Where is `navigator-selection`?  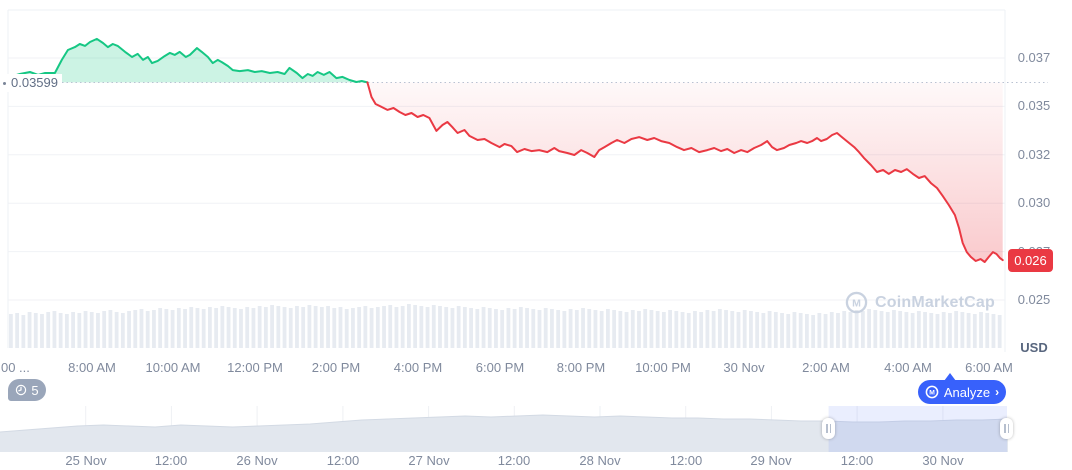
navigator-selection is located at coordinates (917, 429).